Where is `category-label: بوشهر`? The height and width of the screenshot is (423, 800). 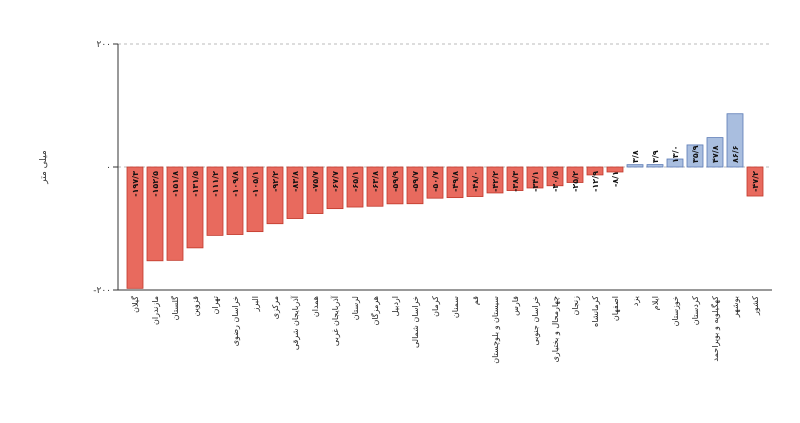
category-label: بوشهر is located at coordinates (735, 307).